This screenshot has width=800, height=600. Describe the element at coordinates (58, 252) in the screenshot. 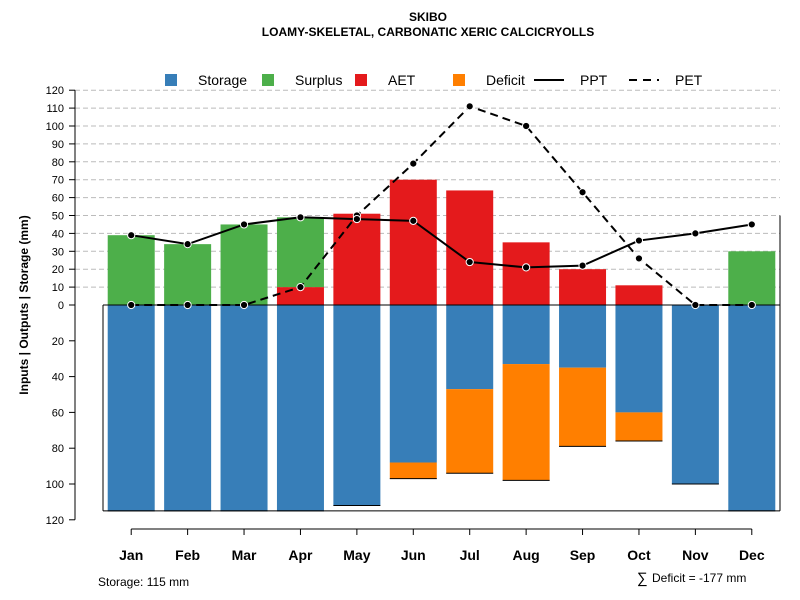

I see `y-tick-label: 30` at that location.